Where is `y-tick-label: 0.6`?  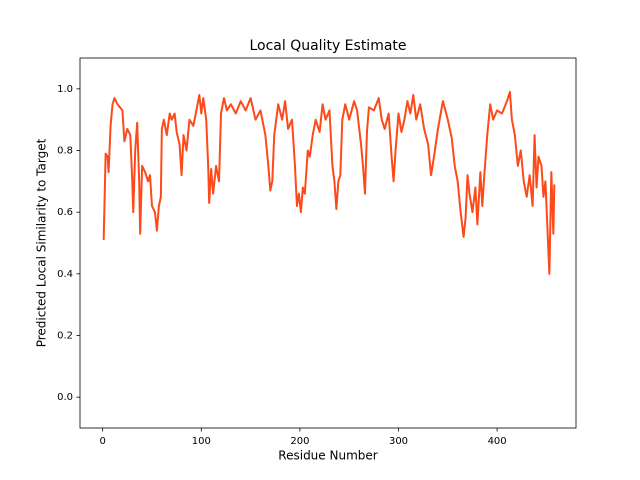 y-tick-label: 0.6 is located at coordinates (65, 212).